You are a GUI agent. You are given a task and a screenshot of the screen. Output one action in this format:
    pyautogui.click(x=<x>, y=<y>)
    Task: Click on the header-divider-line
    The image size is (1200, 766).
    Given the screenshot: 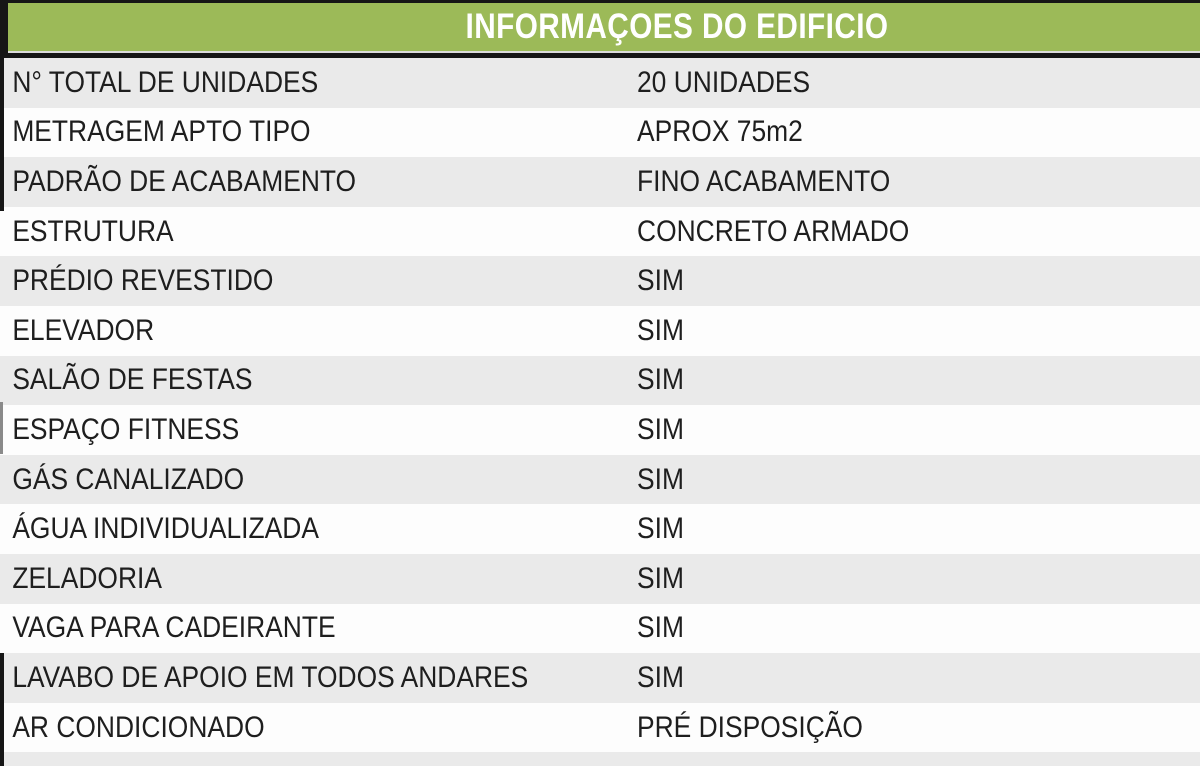 What is the action you would take?
    pyautogui.click(x=600, y=55)
    